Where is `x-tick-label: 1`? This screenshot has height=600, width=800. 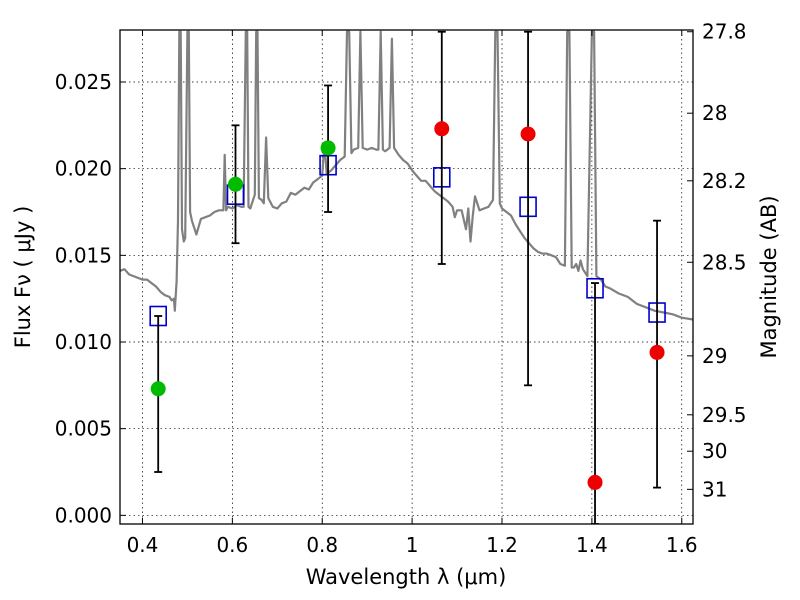 x-tick-label: 1 is located at coordinates (412, 545).